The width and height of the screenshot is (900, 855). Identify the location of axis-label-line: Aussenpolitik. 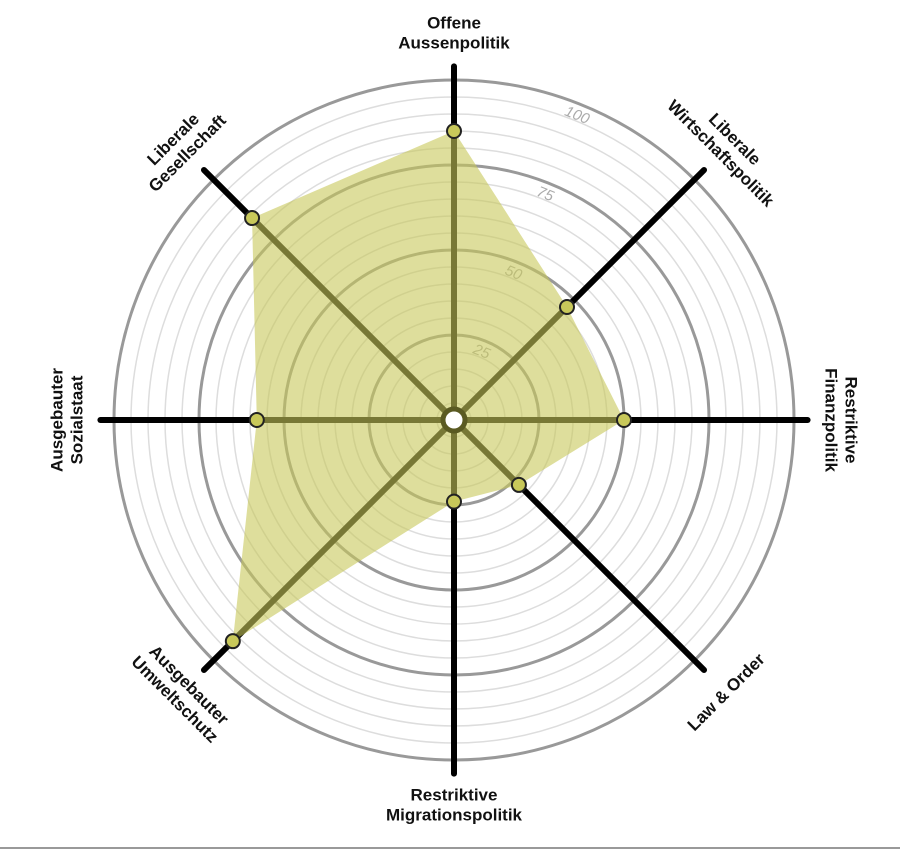
(454, 42).